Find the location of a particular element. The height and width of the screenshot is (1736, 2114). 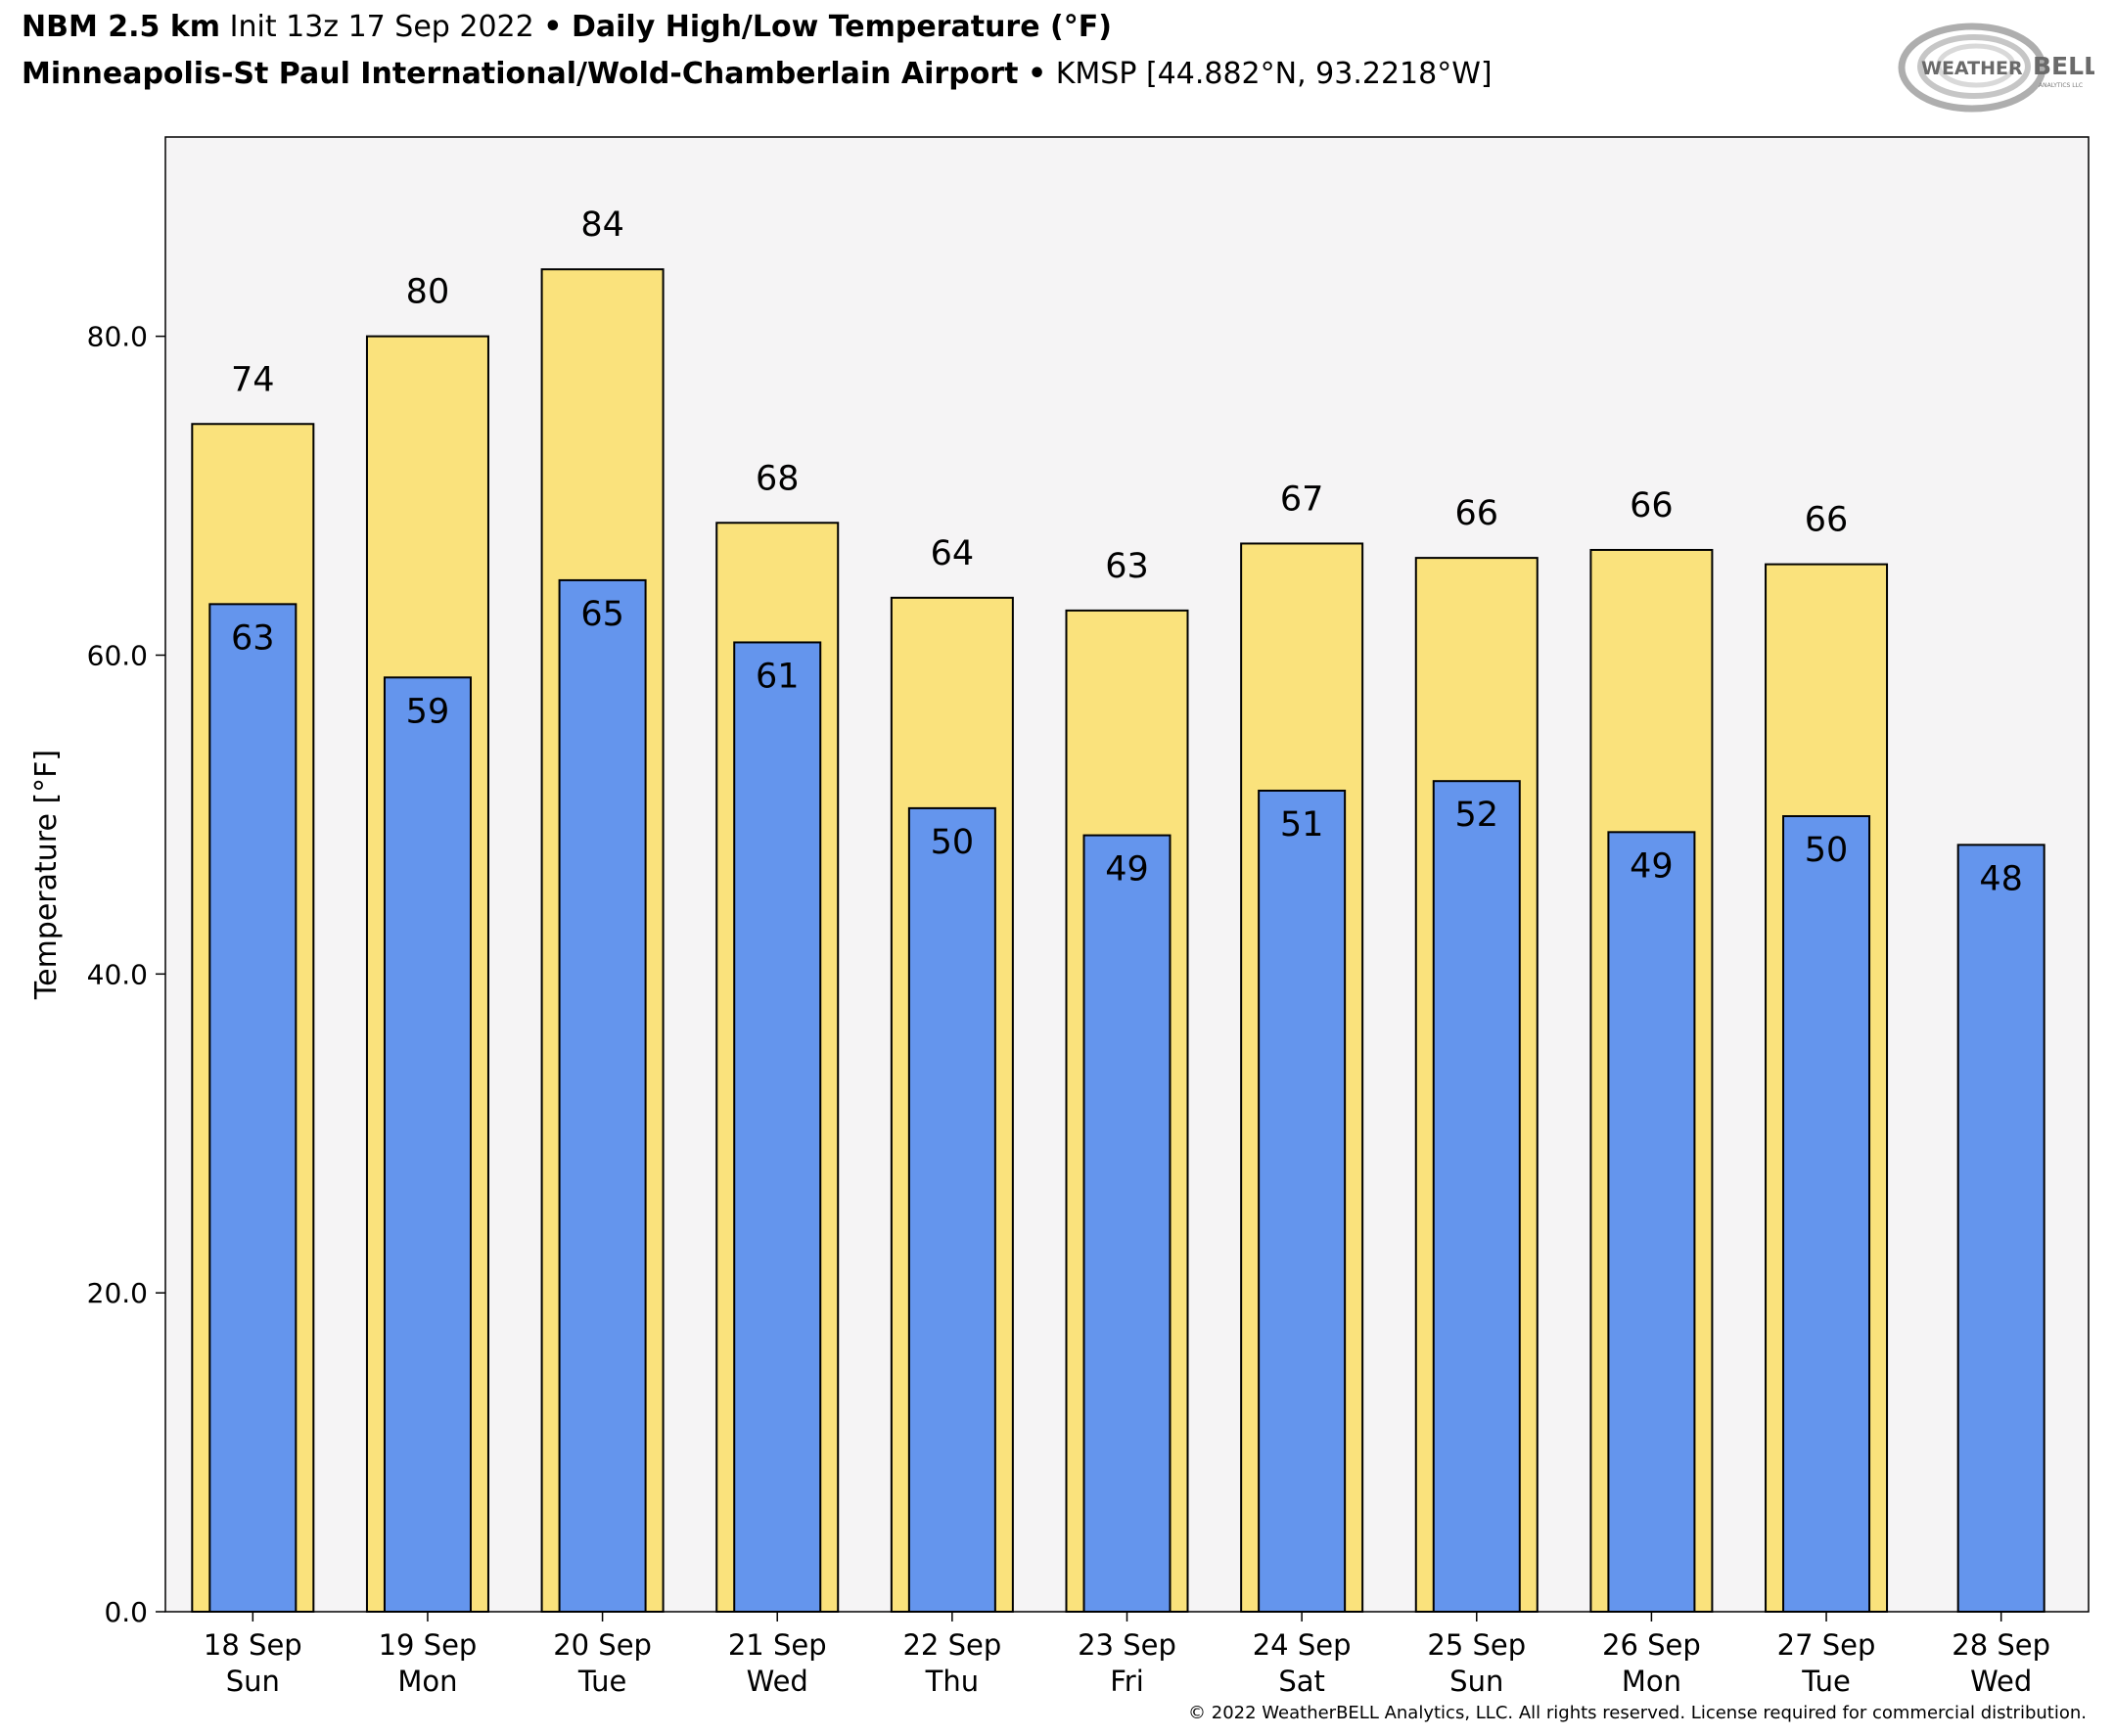

init-time: Init 13z 17 Sep 2022 is located at coordinates (381, 27).